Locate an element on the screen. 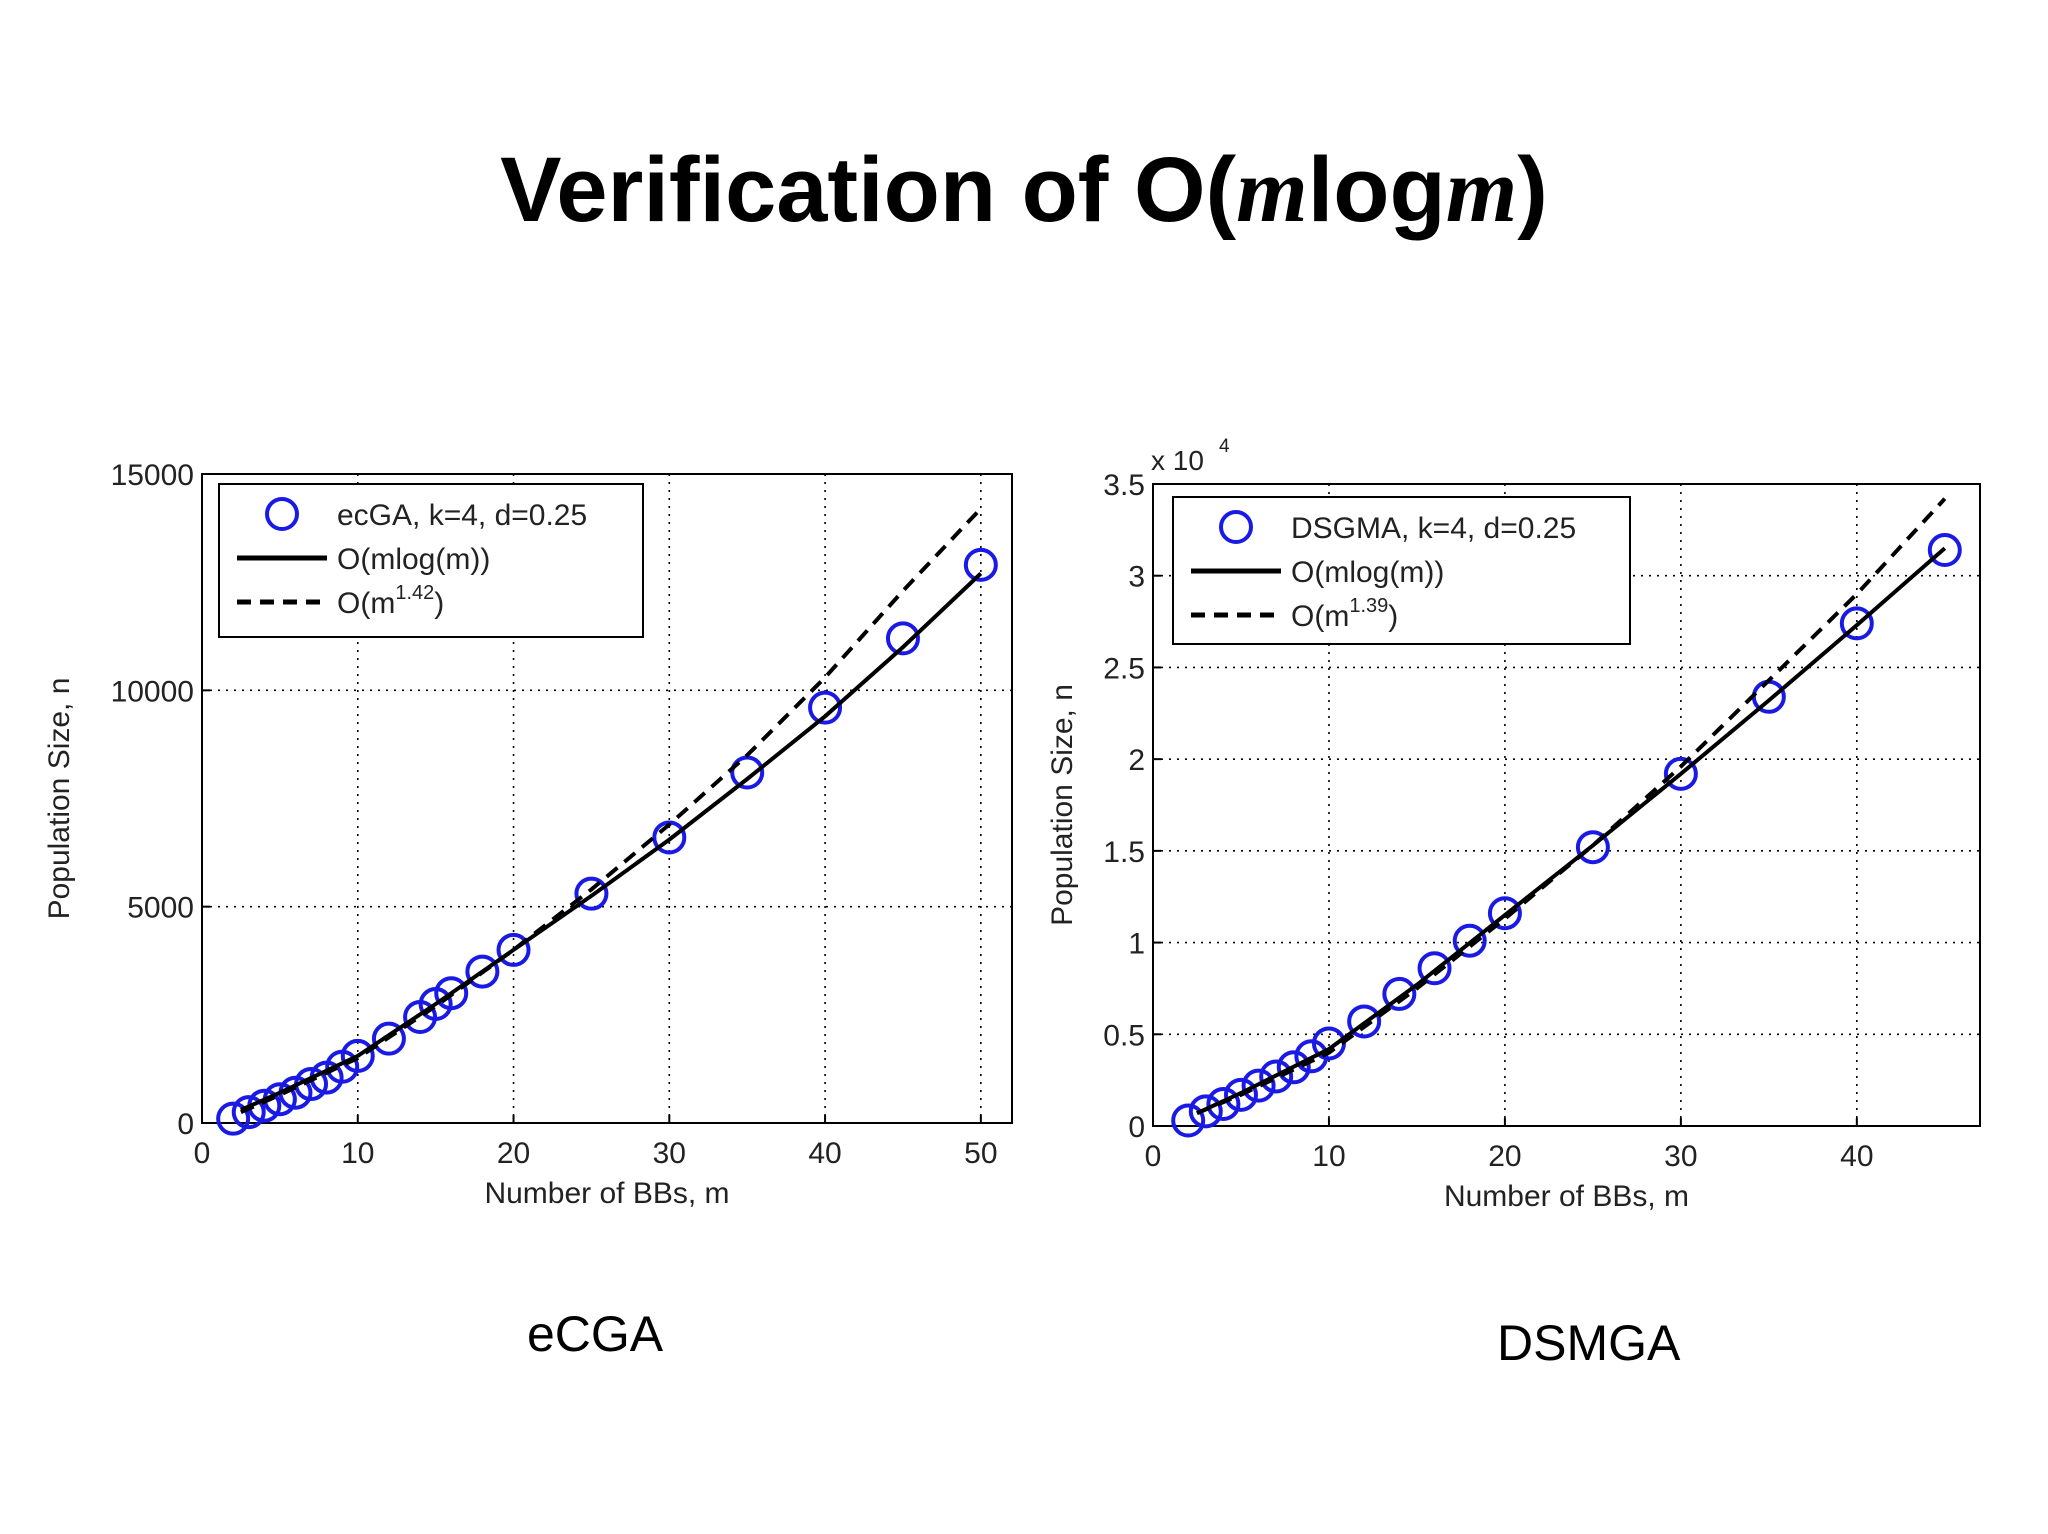  title-log: log is located at coordinates (1376, 190).